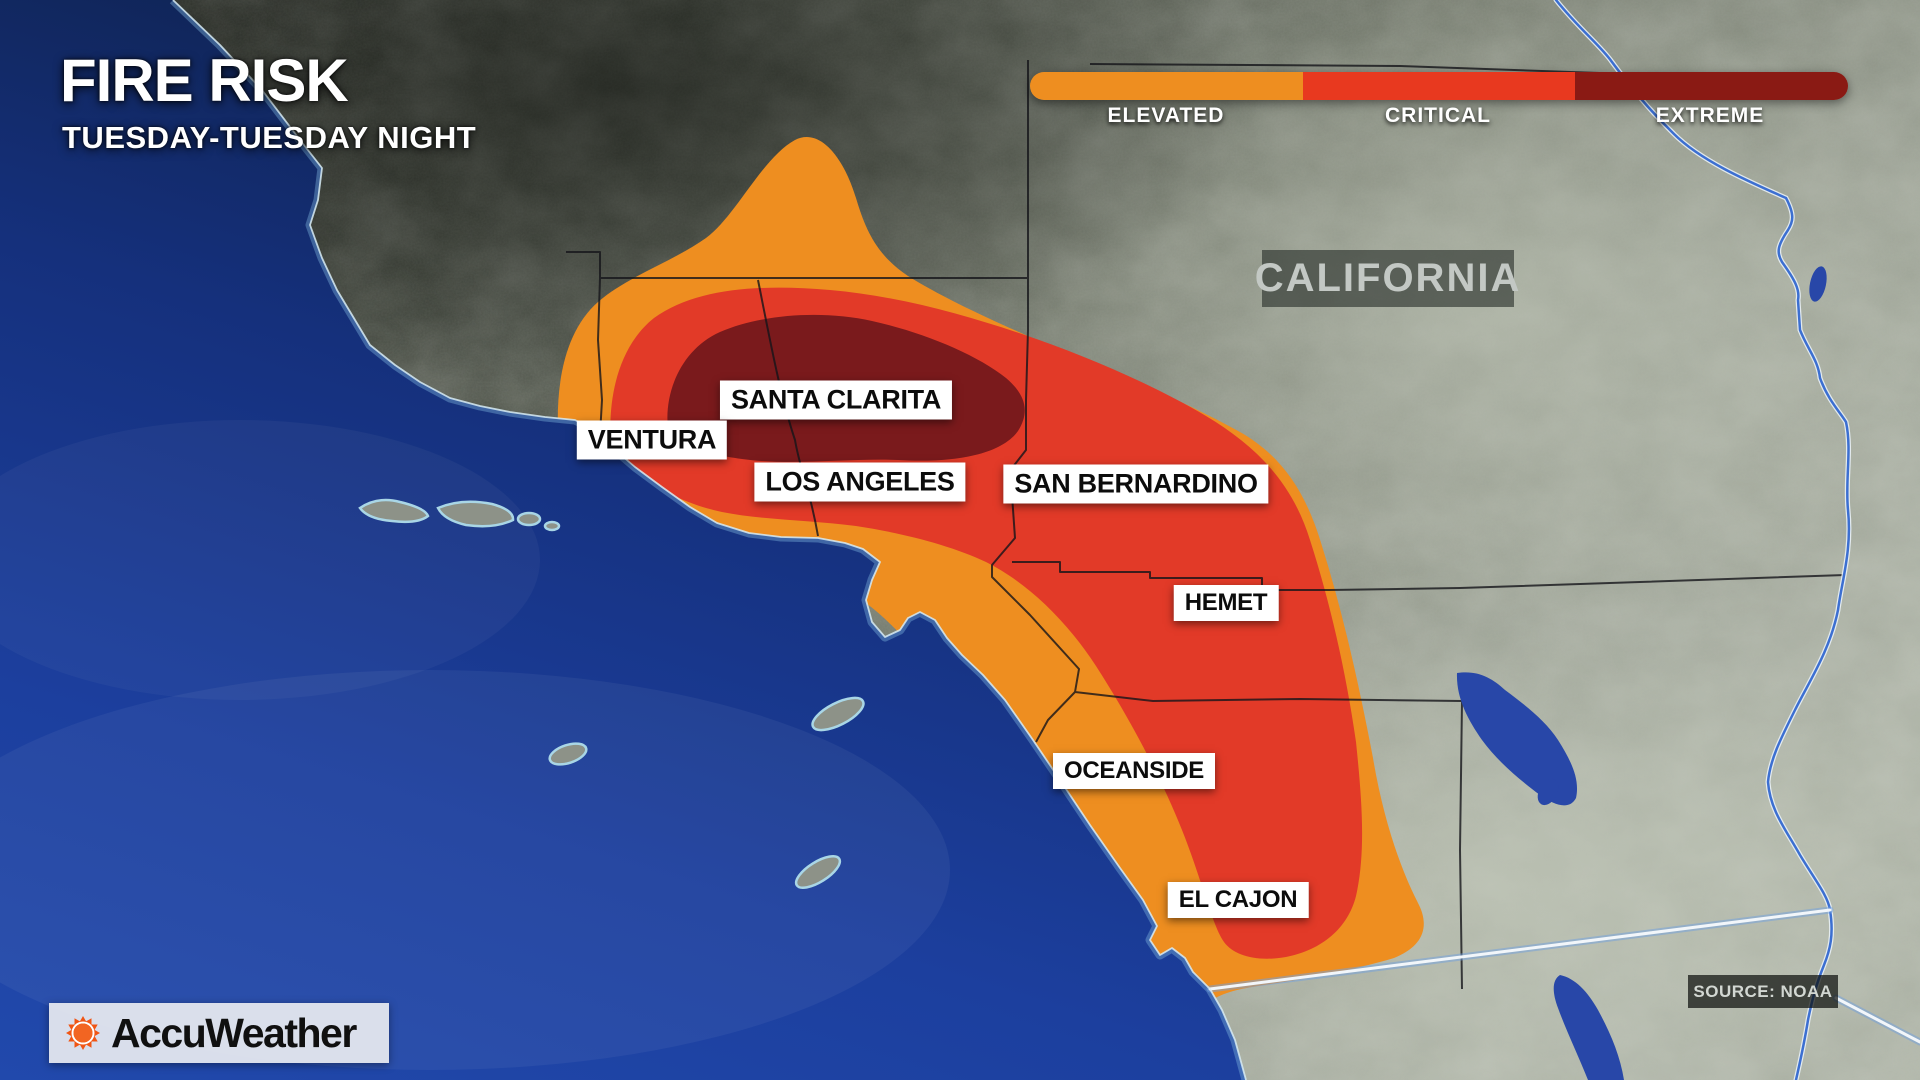  Describe the element at coordinates (1226, 603) in the screenshot. I see `city-label-hemet: HEMET` at that location.